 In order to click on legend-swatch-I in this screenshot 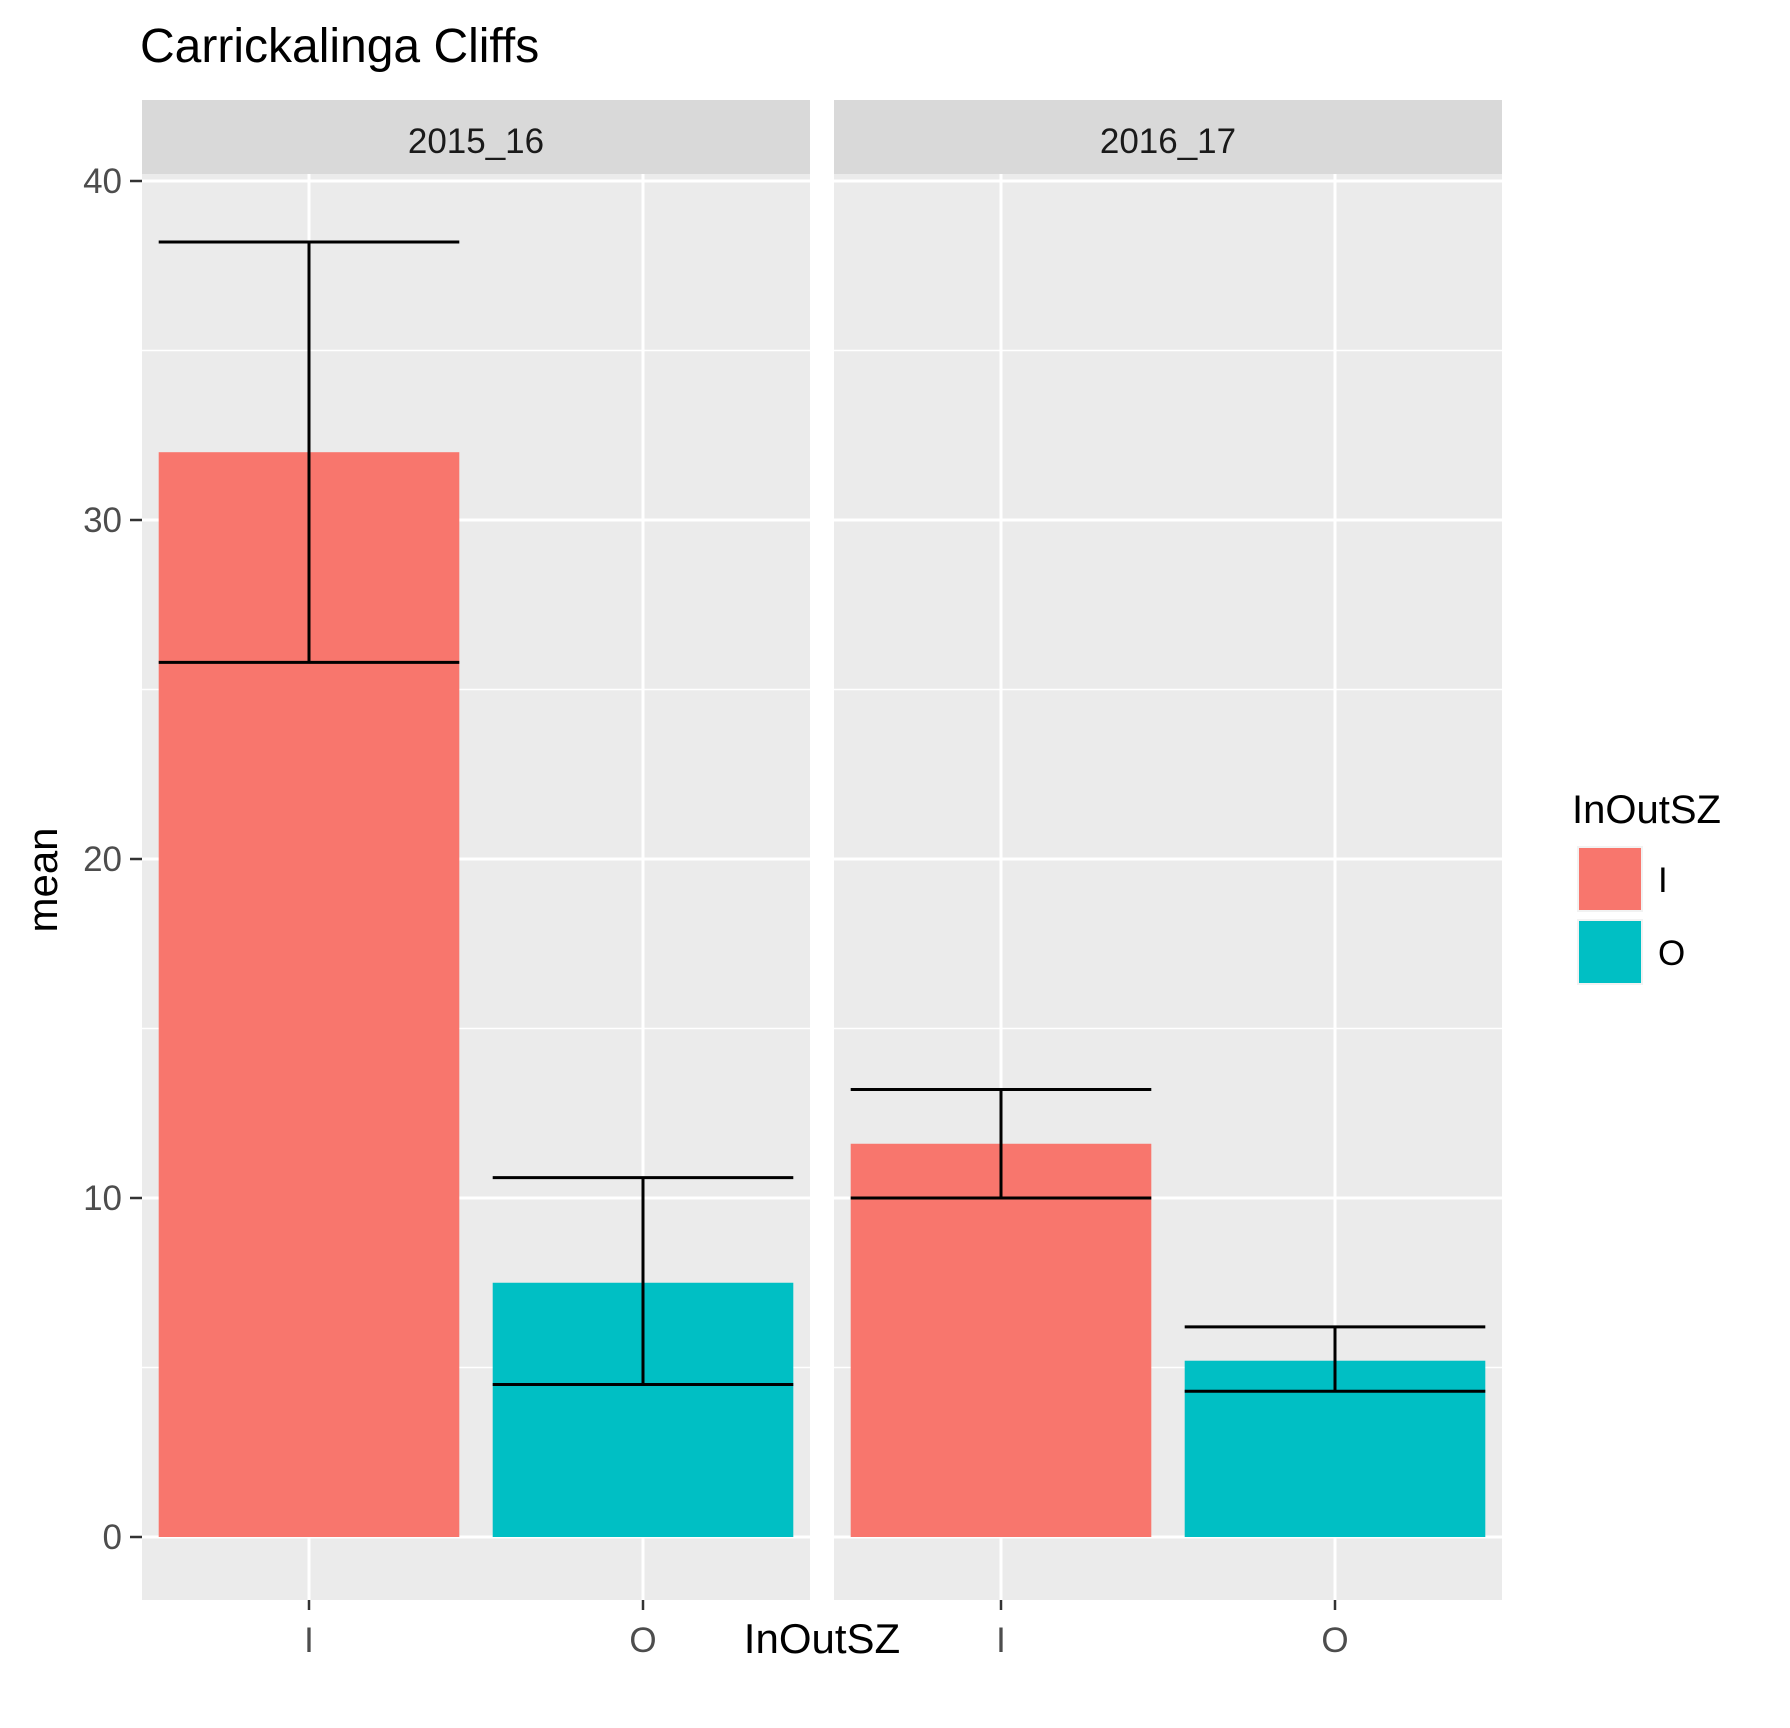, I will do `click(1610, 879)`.